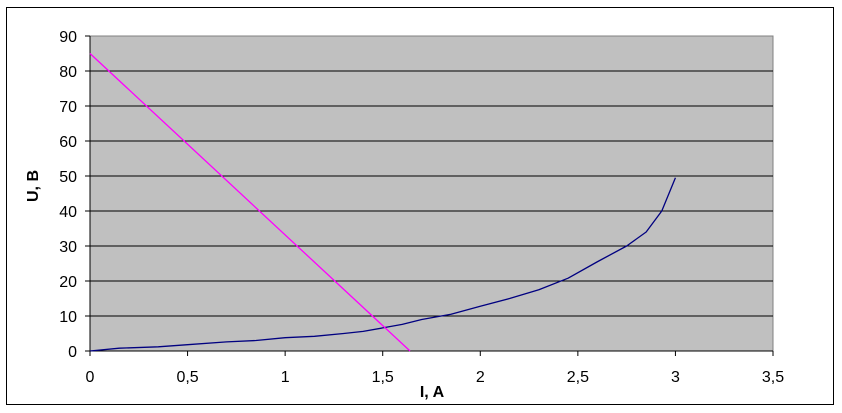  What do you see at coordinates (68, 317) in the screenshot?
I see `y-tick-label: 10` at bounding box center [68, 317].